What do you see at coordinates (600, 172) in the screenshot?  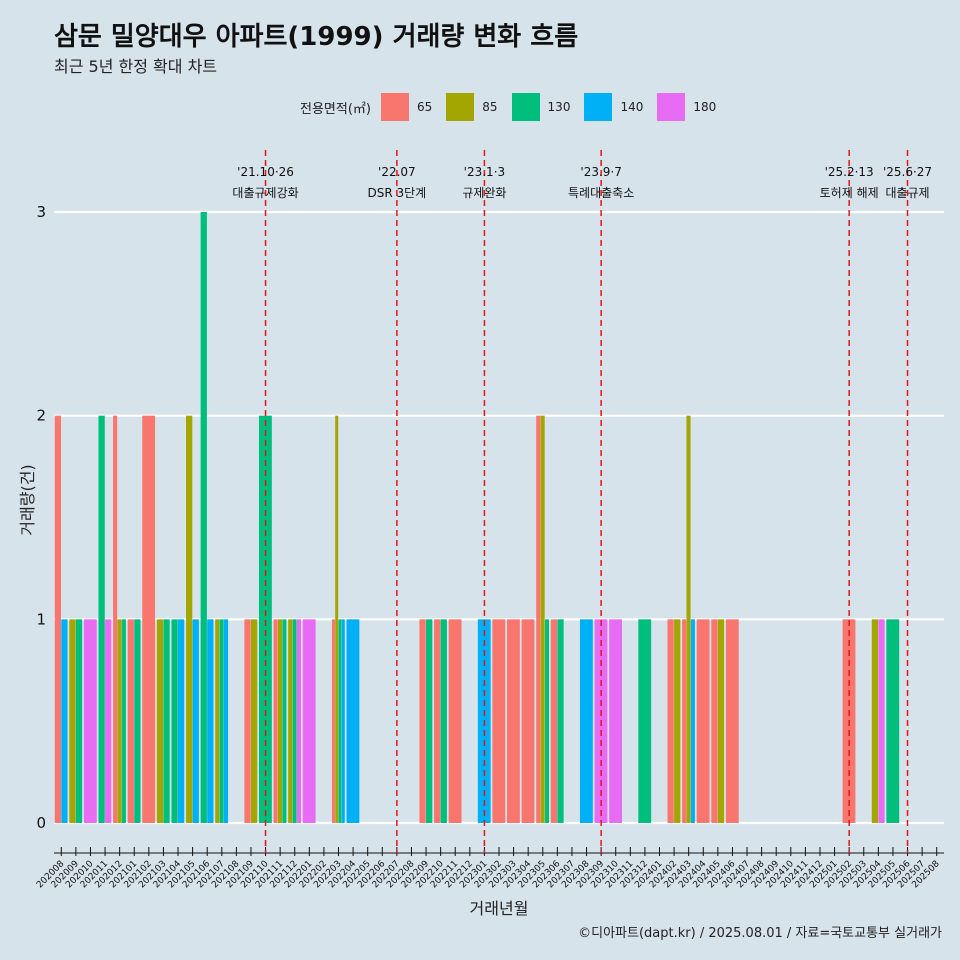 I see `event-date-label: '23.9·7` at bounding box center [600, 172].